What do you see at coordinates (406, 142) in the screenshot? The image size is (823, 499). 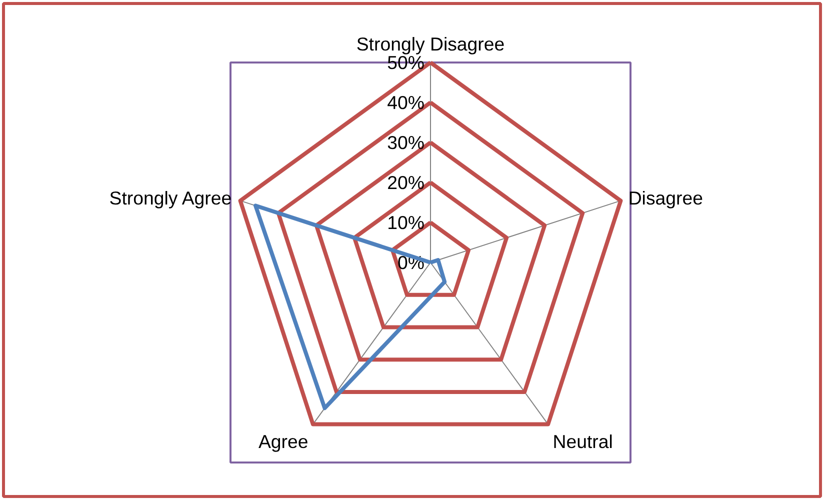 I see `y-tick-label: 30%` at bounding box center [406, 142].